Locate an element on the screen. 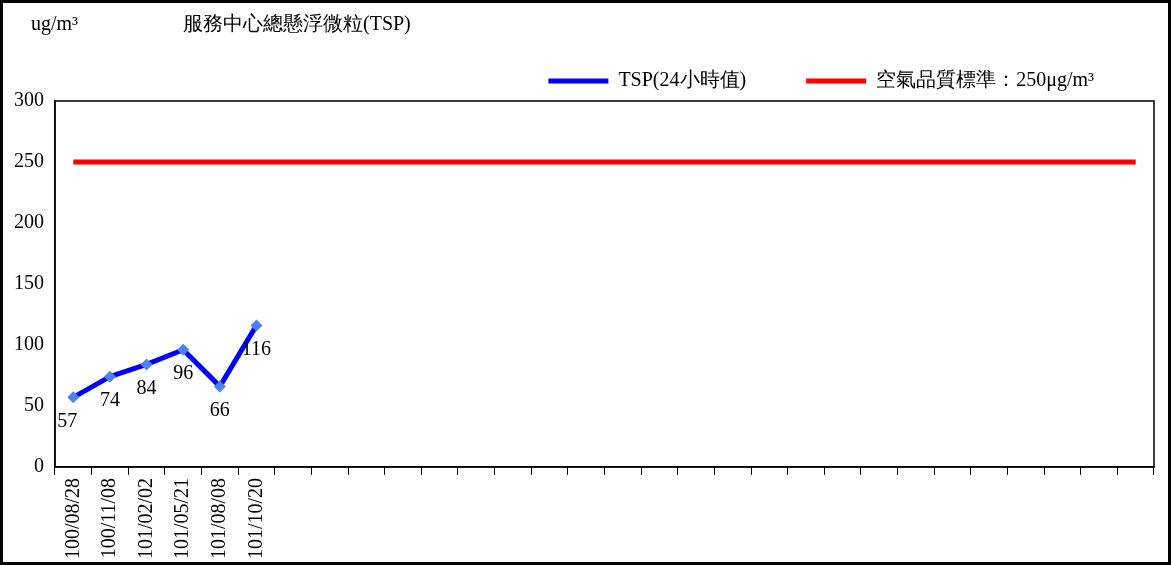  y-tick-label: 200 is located at coordinates (29, 221).